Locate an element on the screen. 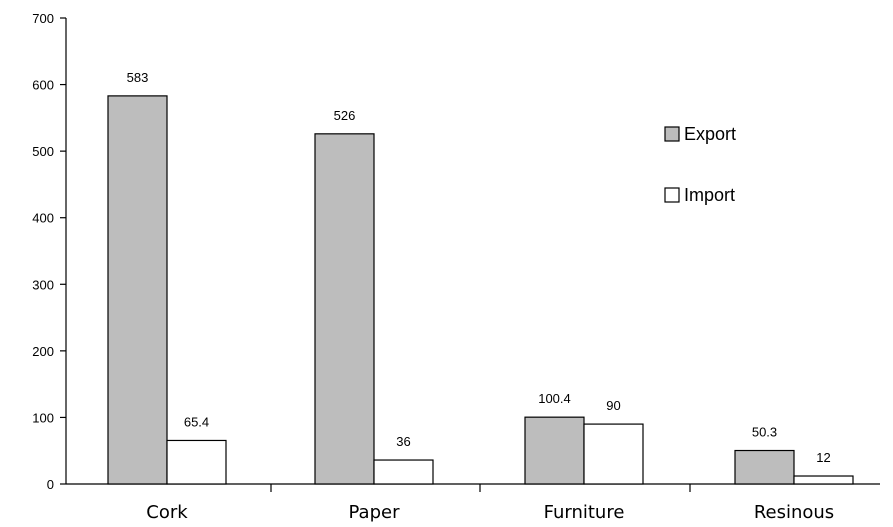 This screenshot has width=893, height=527. y-tick-label: 100 is located at coordinates (43, 417).